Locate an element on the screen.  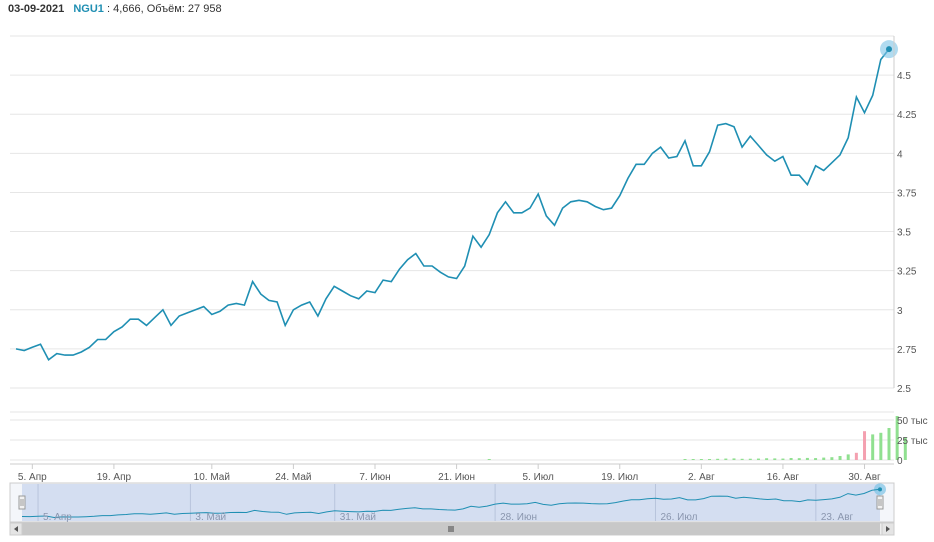
volume-tick-label: 25 тыс is located at coordinates (912, 441).